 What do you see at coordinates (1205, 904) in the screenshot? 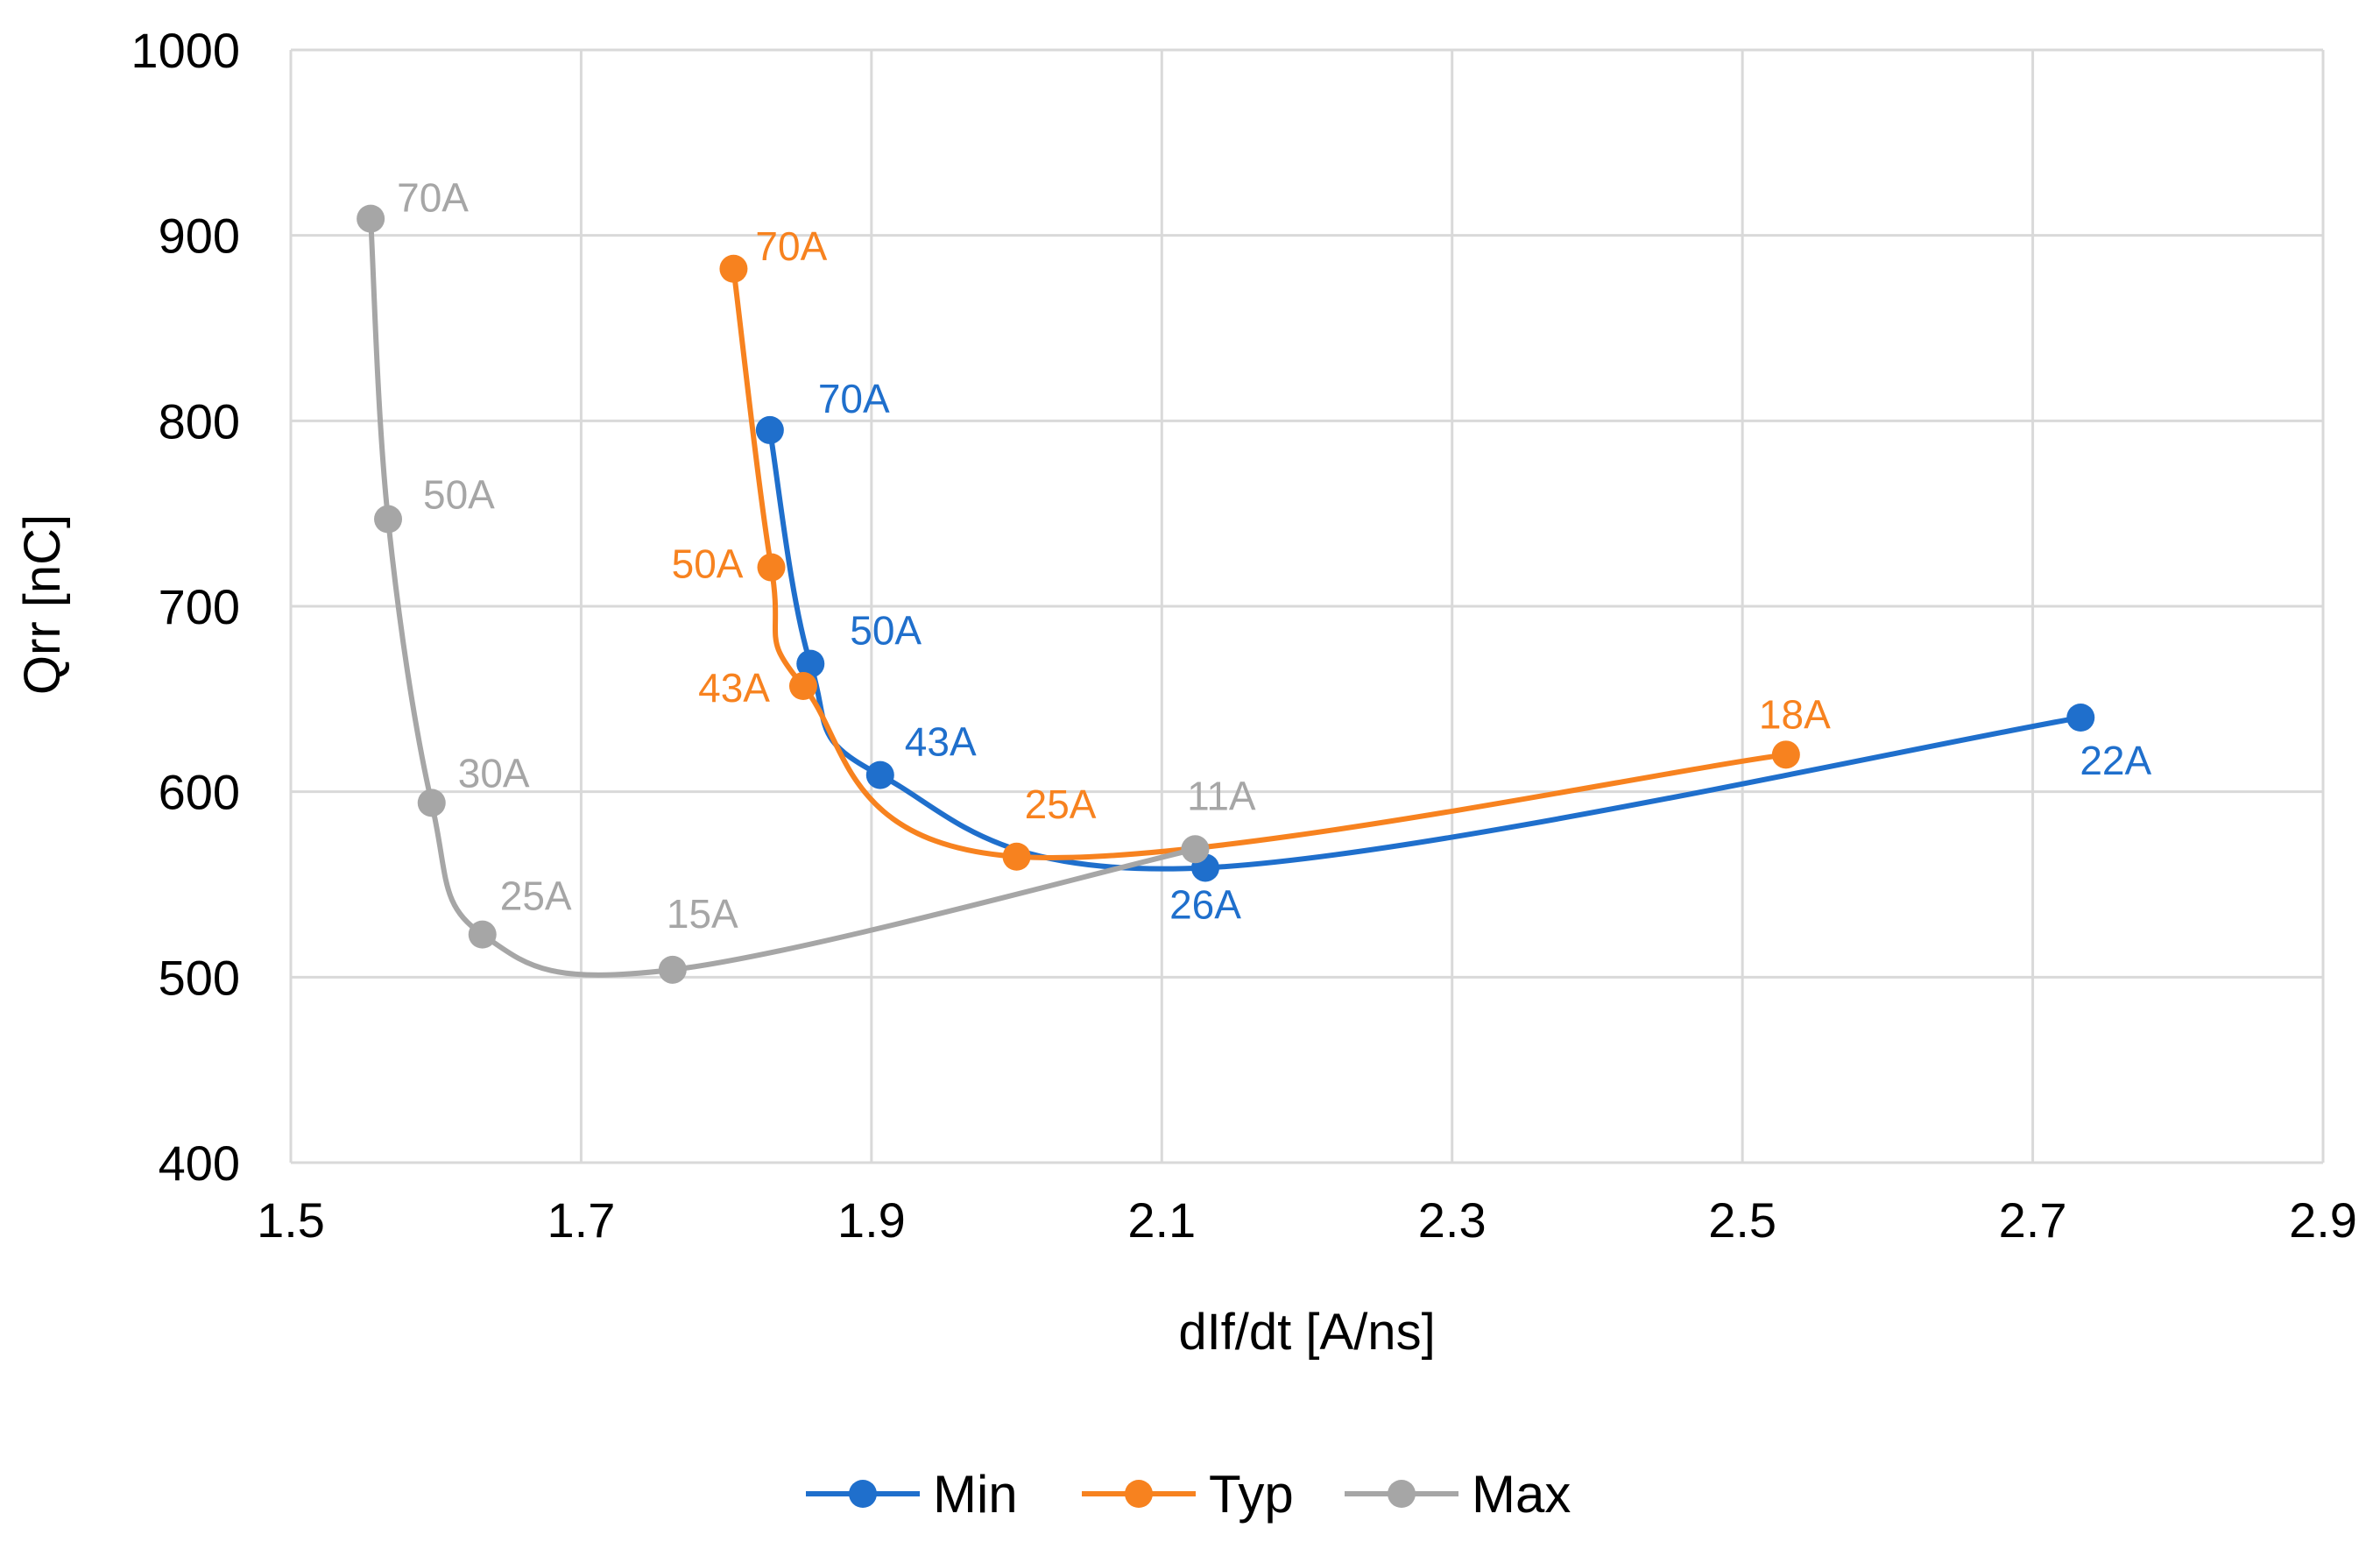
I see `point-label: 26A` at bounding box center [1205, 904].